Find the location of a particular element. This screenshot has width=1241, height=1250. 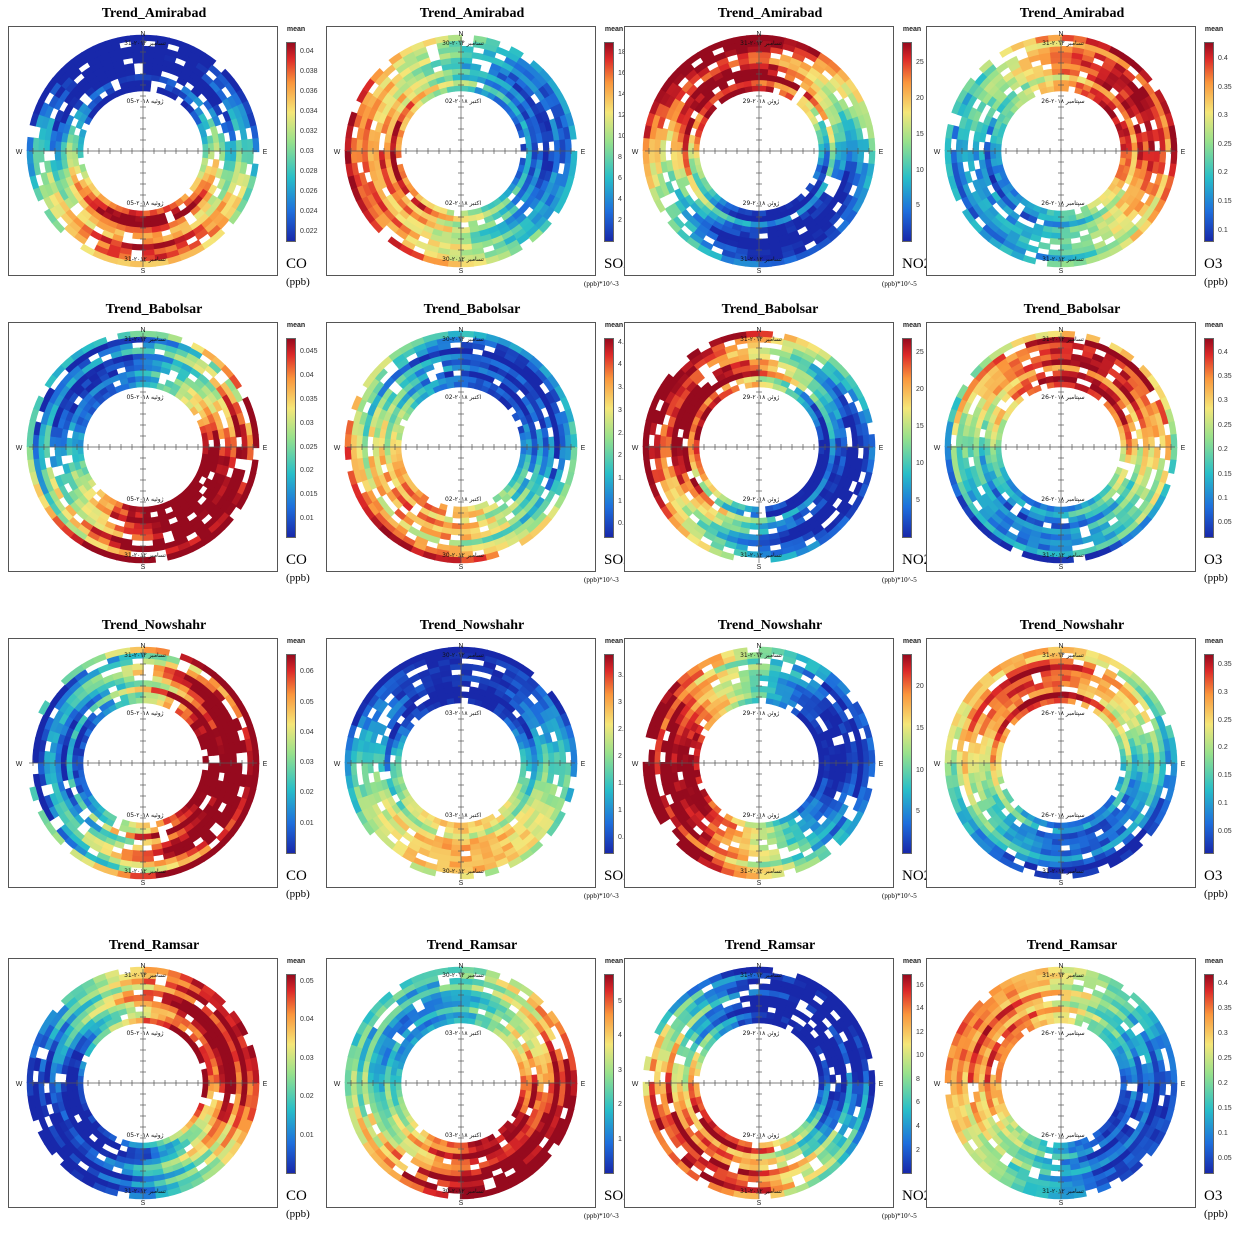

date-label: 31-۲۰۱۲ تسامبر is located at coordinates (145, 555).